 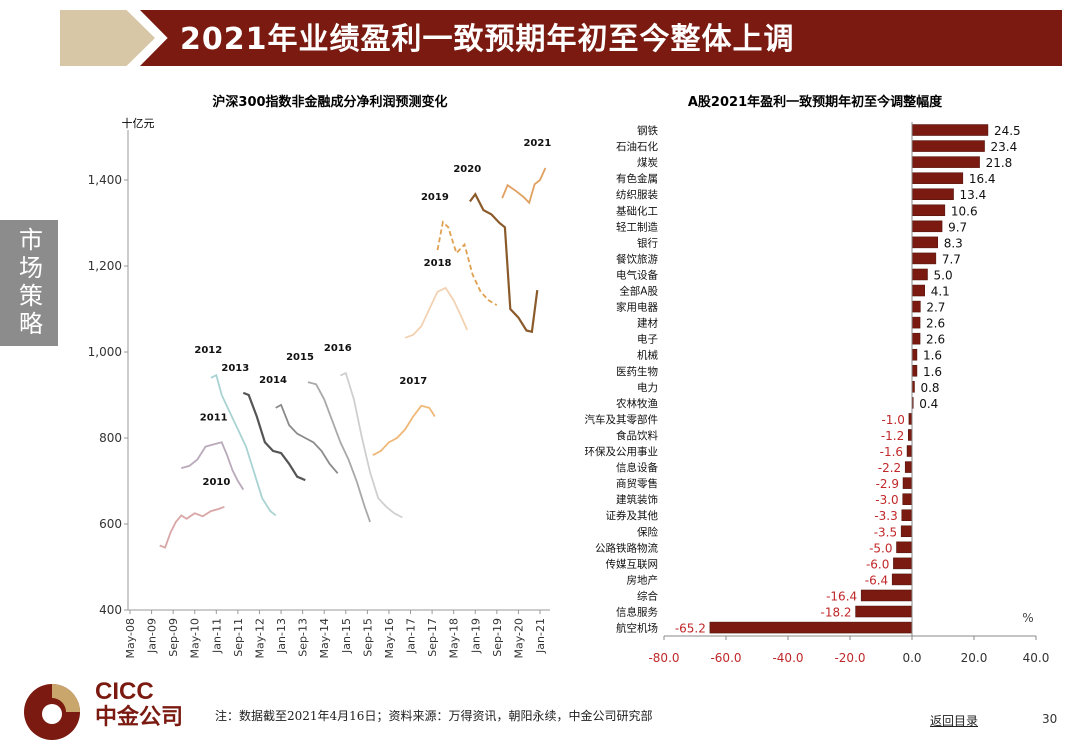 What do you see at coordinates (638, 291) in the screenshot?
I see `category-label: 全部A股` at bounding box center [638, 291].